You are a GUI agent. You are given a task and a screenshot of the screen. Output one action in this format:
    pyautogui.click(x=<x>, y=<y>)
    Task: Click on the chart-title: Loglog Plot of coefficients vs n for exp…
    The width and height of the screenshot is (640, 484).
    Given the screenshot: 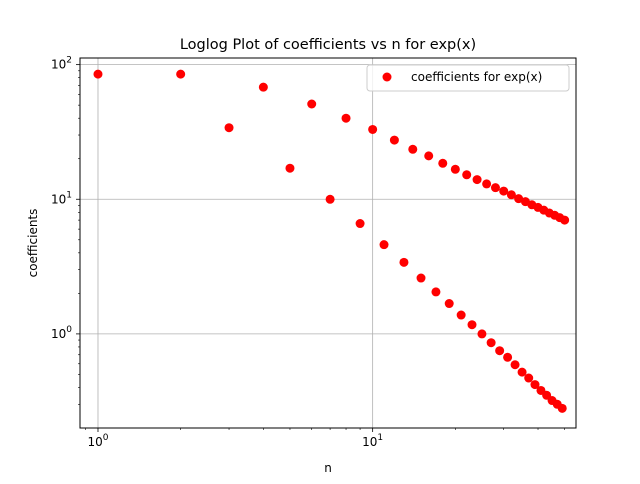 What is the action you would take?
    pyautogui.click(x=328, y=45)
    